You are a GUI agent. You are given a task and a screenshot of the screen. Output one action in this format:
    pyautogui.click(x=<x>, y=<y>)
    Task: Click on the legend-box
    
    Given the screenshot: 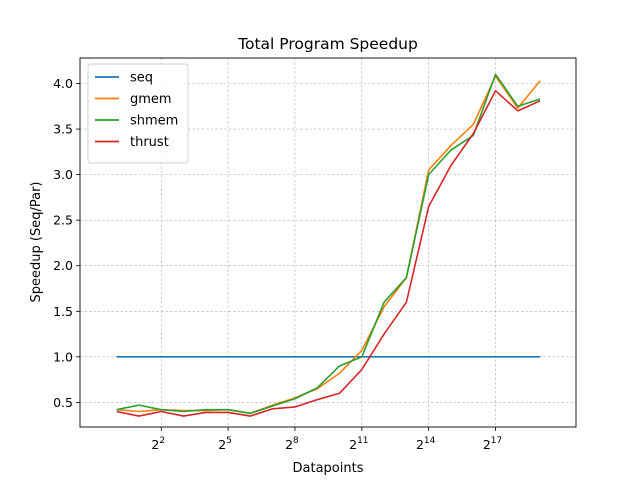 What is the action you would take?
    pyautogui.click(x=138, y=113)
    